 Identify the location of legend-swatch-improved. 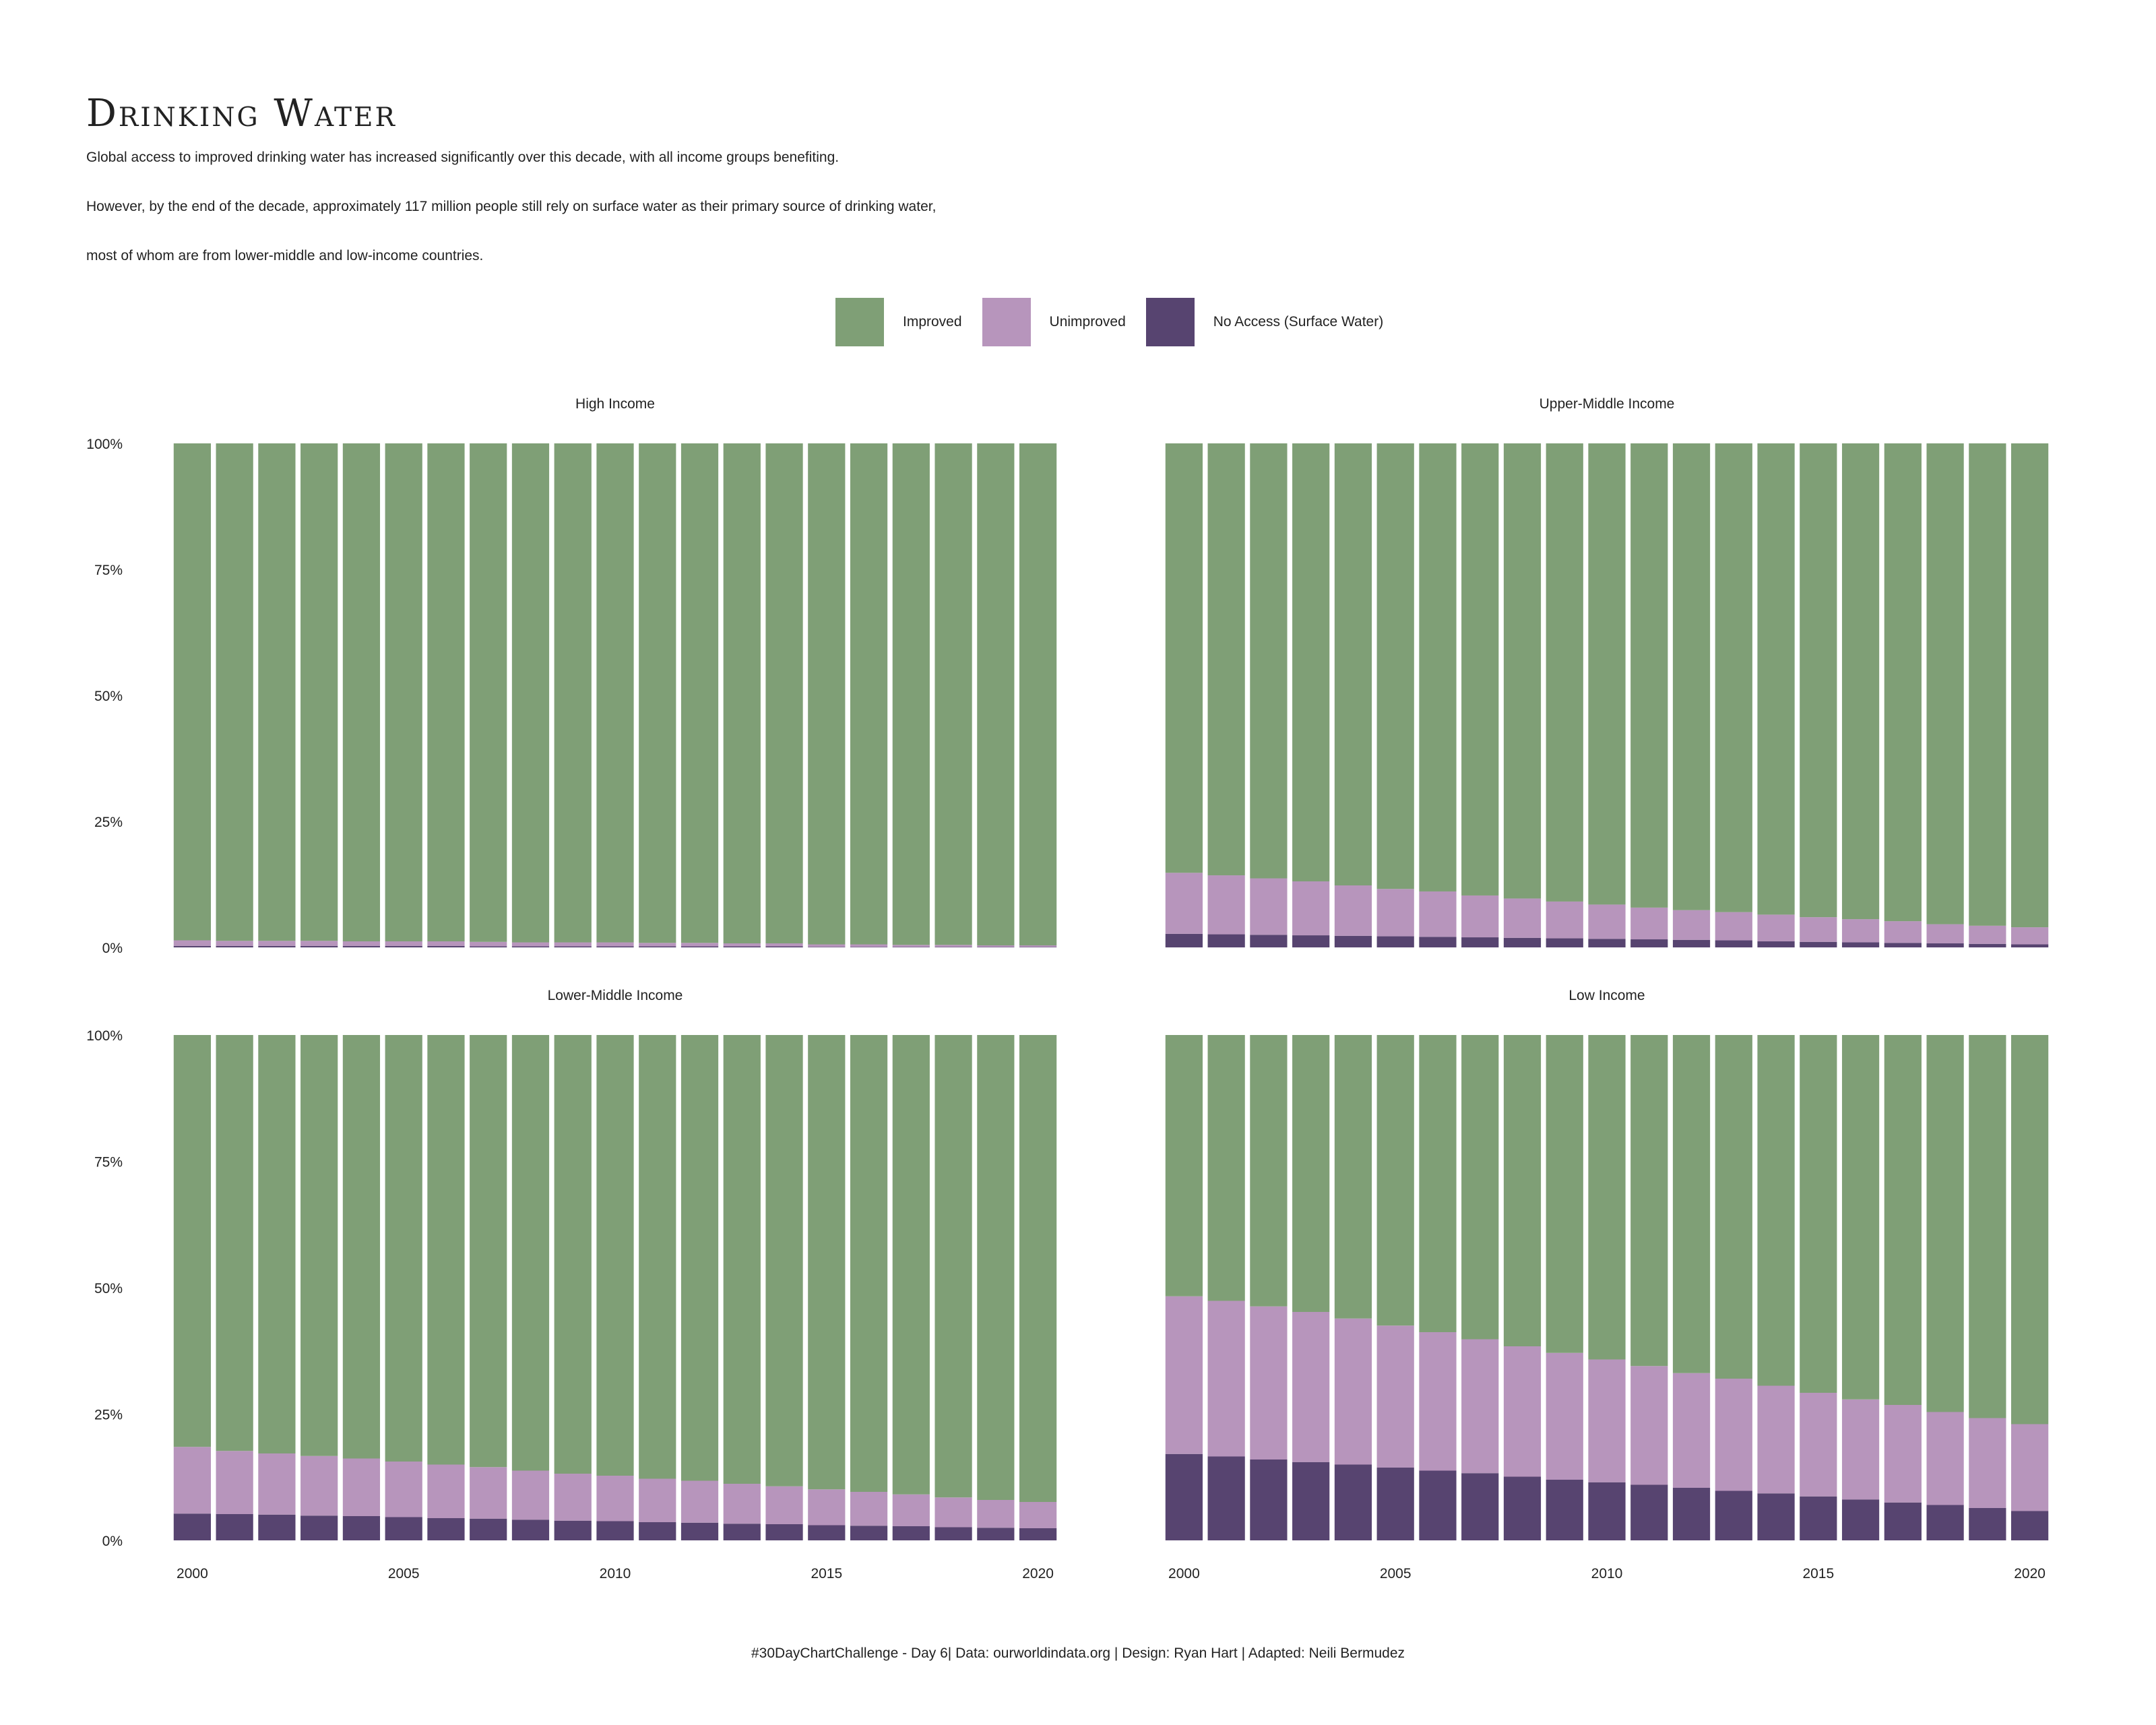
(859, 322).